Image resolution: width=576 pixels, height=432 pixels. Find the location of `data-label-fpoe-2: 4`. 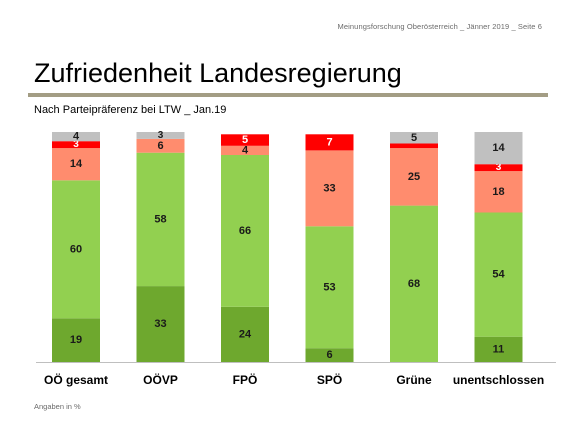

data-label-fpoe-2: 4 is located at coordinates (245, 150).